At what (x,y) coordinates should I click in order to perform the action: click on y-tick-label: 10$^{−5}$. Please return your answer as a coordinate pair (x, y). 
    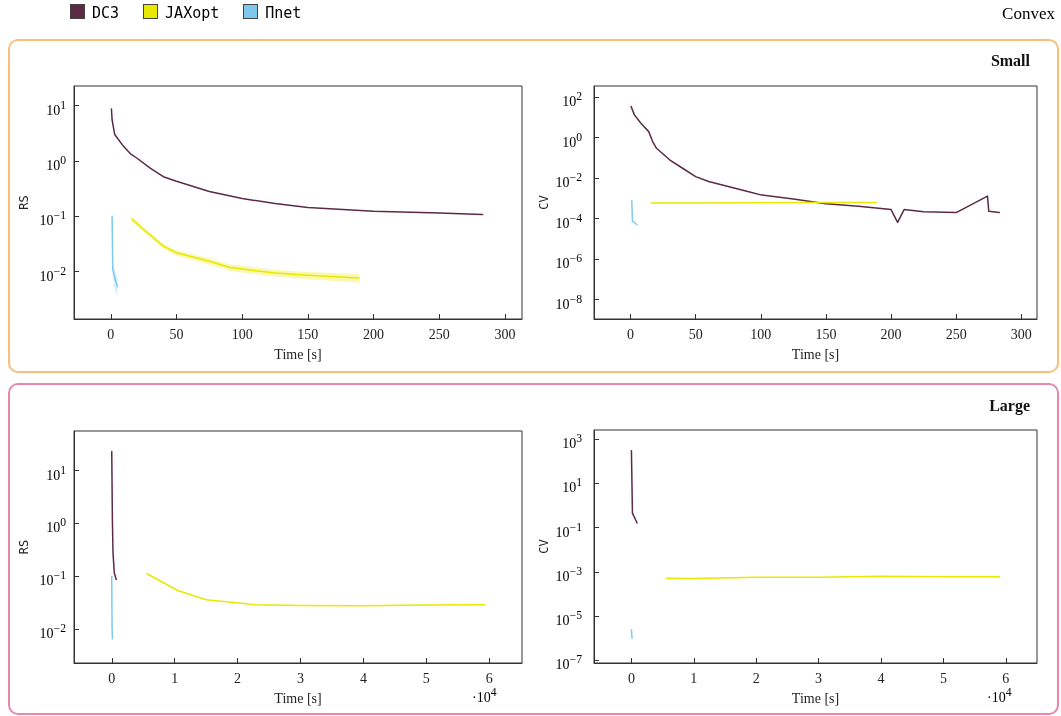
    Looking at the image, I should click on (568, 618).